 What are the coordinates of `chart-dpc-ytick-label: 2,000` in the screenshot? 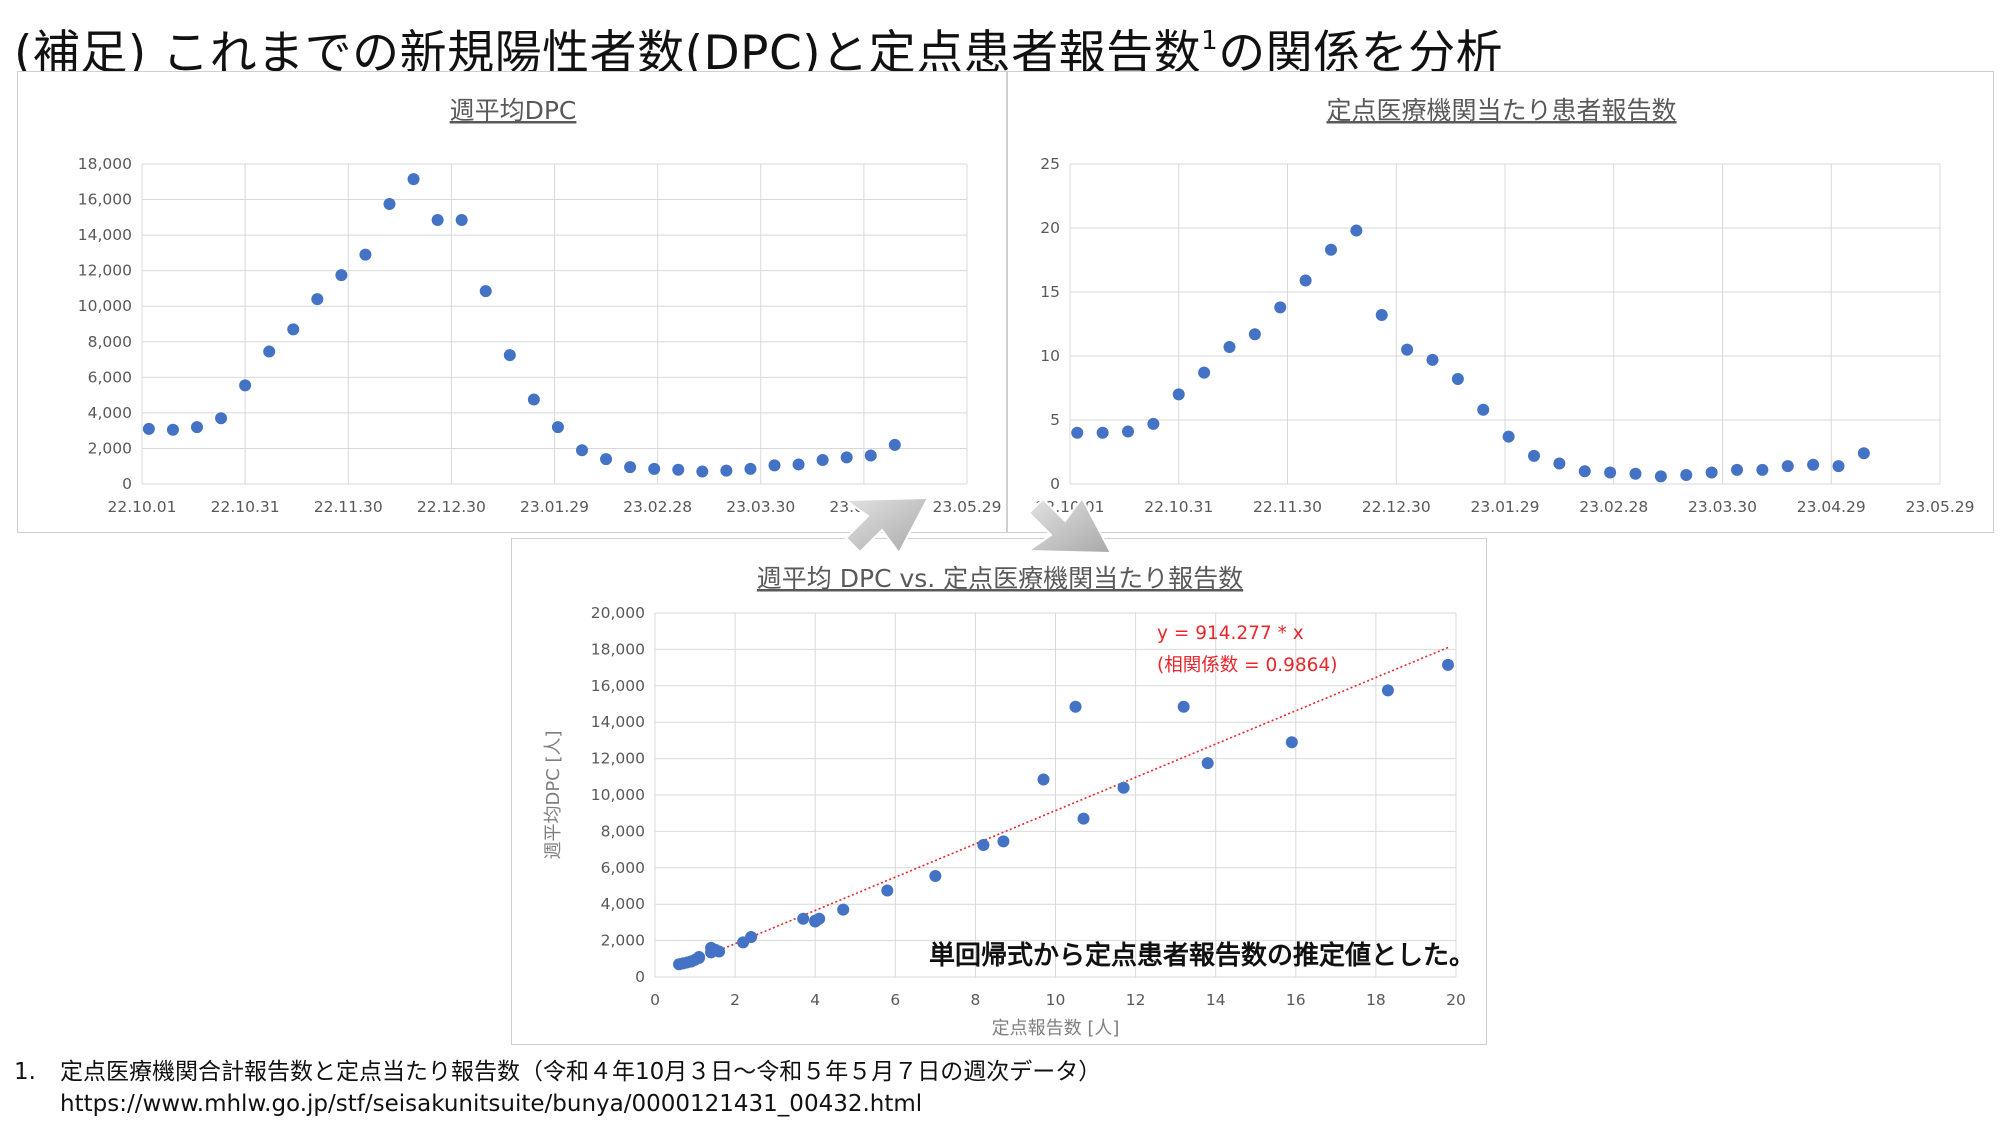 It's located at (110, 448).